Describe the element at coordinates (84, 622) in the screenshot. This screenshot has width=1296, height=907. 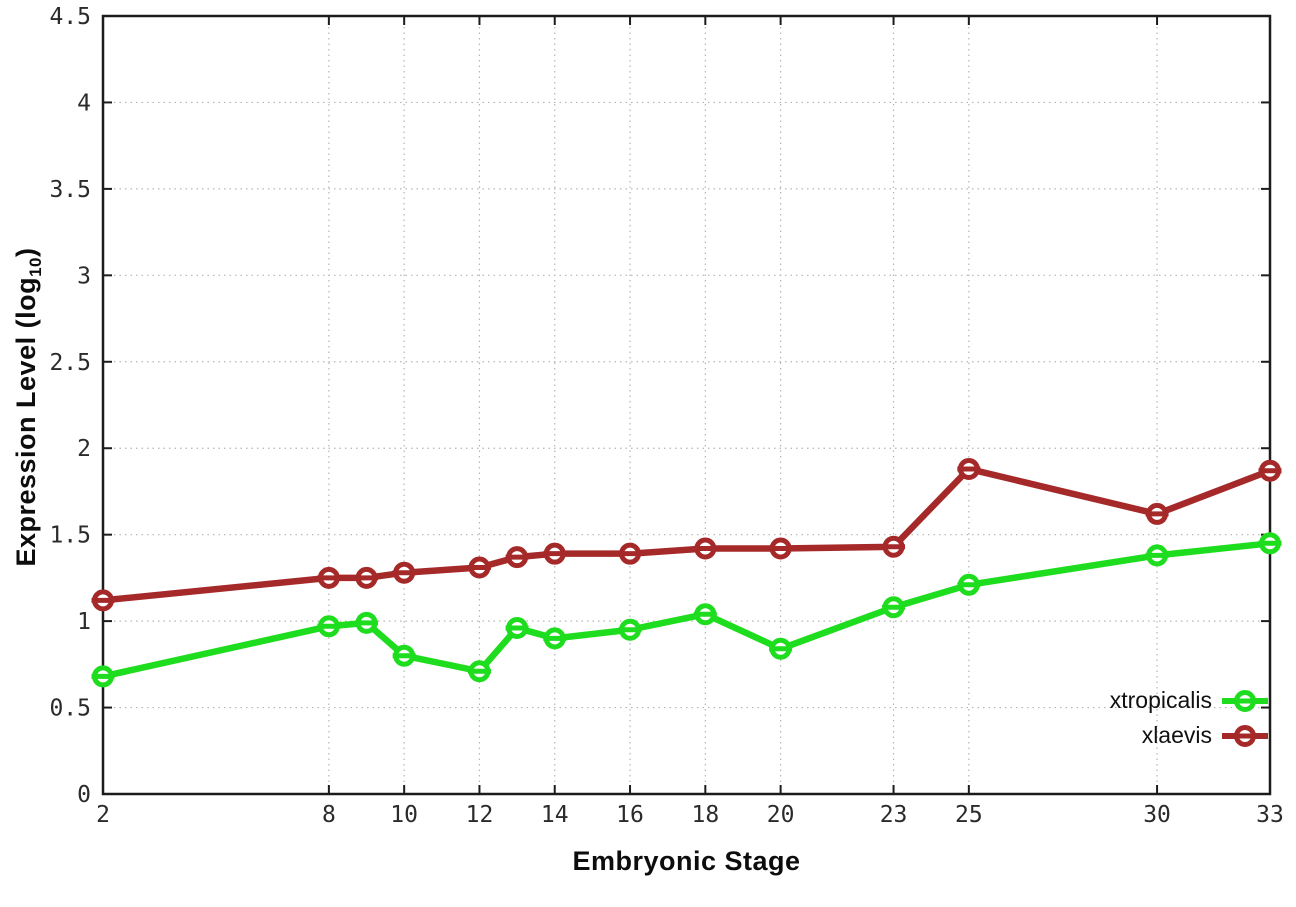
I see `y-tick-label: 1` at that location.